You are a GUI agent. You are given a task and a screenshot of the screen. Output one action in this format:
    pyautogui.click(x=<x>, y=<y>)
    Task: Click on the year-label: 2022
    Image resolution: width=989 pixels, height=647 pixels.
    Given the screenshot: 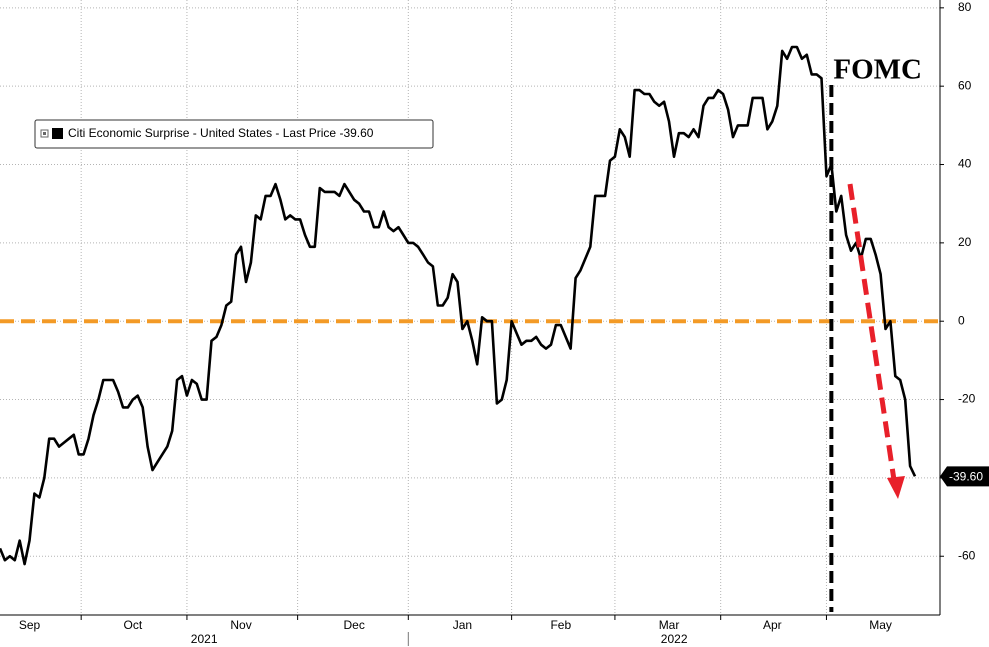 What is the action you would take?
    pyautogui.click(x=674, y=639)
    